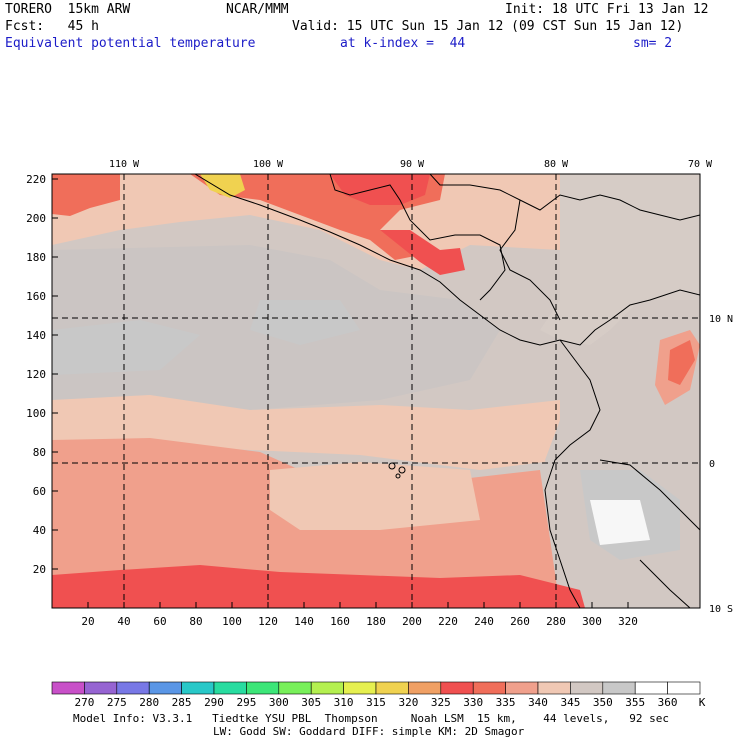 The height and width of the screenshot is (740, 740). Describe the element at coordinates (195, 621) in the screenshot. I see `x-tick-label: 80` at that location.